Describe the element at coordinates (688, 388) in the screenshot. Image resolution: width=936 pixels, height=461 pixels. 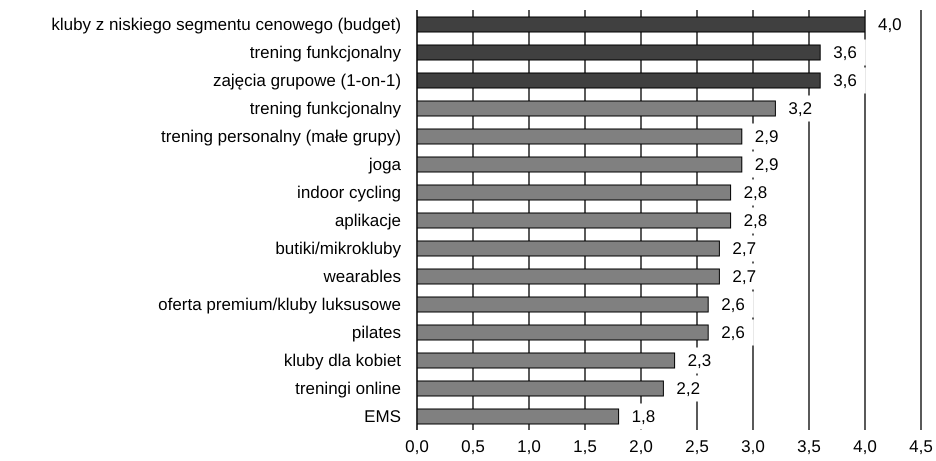
I see `data-label: 2,2` at that location.